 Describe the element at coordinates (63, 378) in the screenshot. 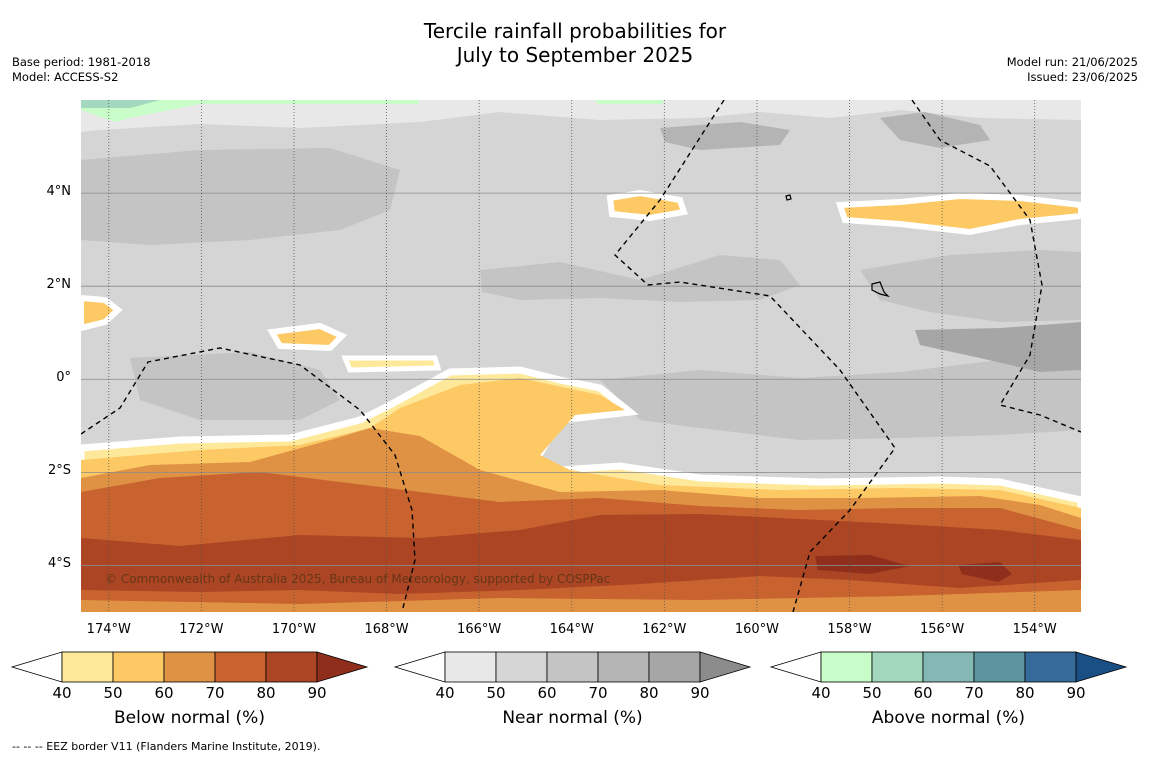

I see `lat-tick-label: 0°` at that location.